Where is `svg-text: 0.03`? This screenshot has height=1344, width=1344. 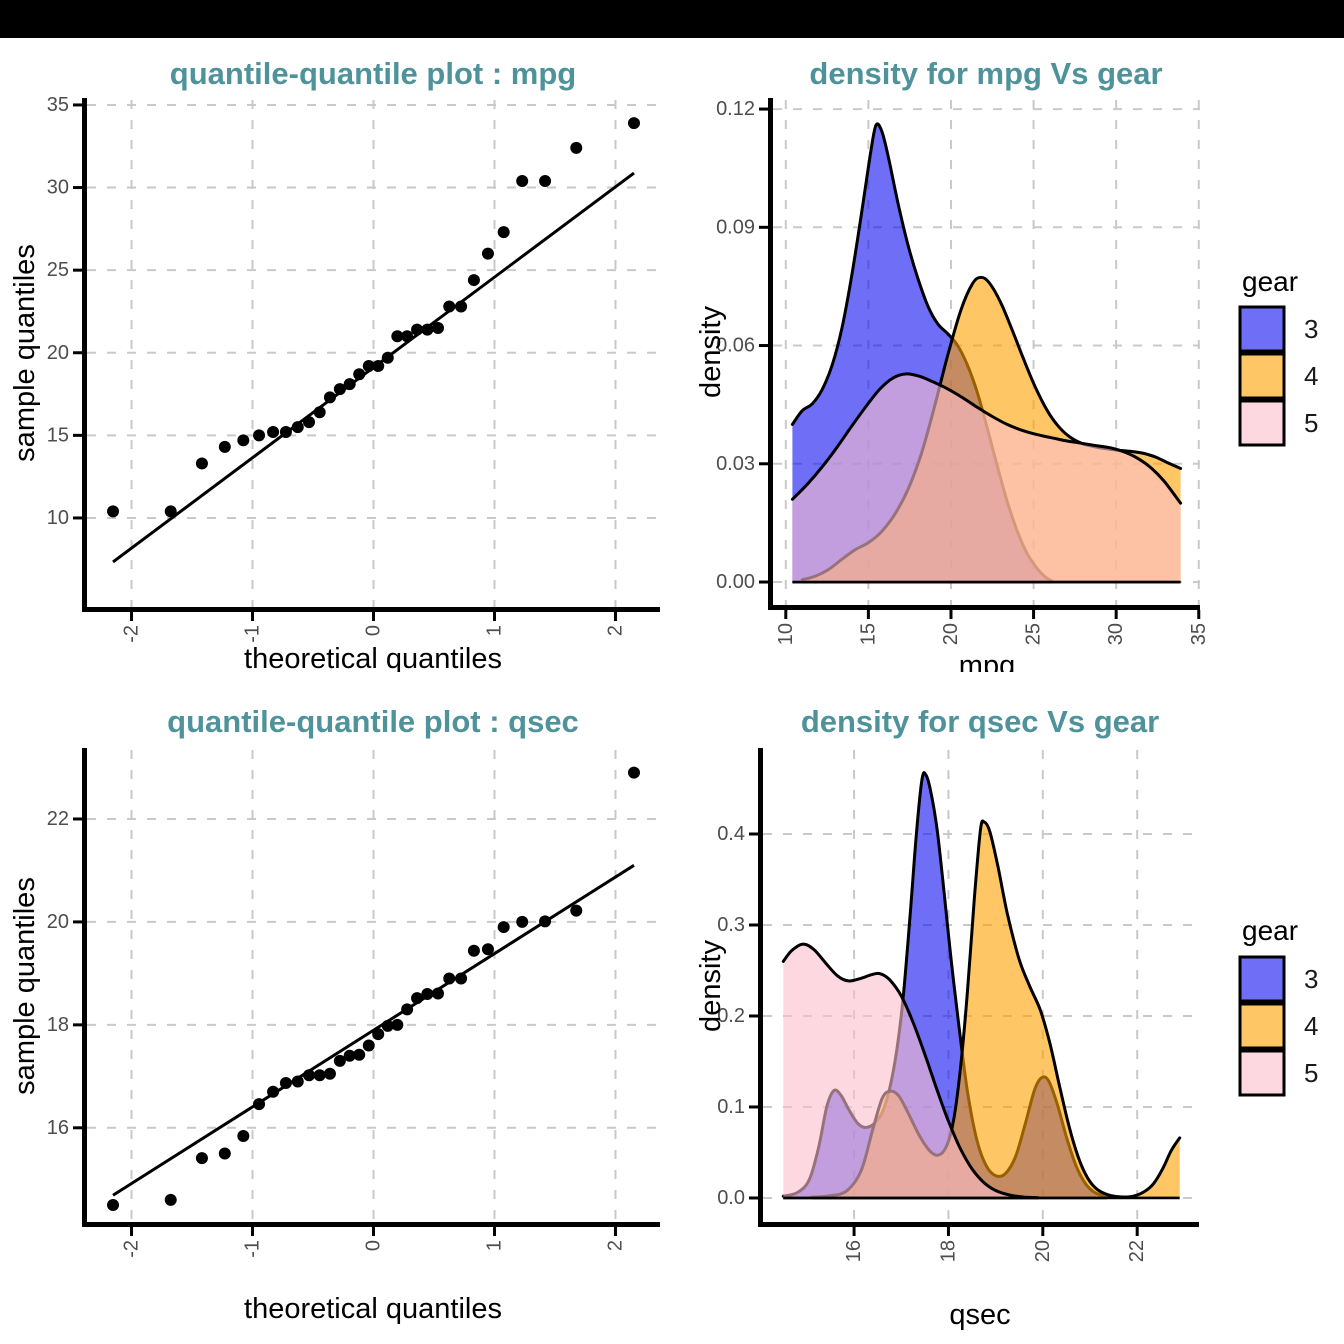 svg-text: 0.03 is located at coordinates (735, 464).